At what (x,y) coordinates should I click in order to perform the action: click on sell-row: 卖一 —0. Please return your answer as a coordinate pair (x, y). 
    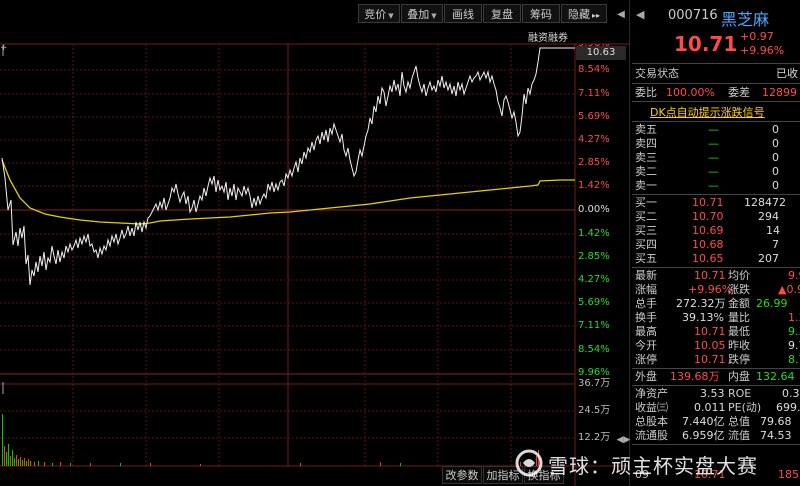
    Looking at the image, I should click on (707, 185).